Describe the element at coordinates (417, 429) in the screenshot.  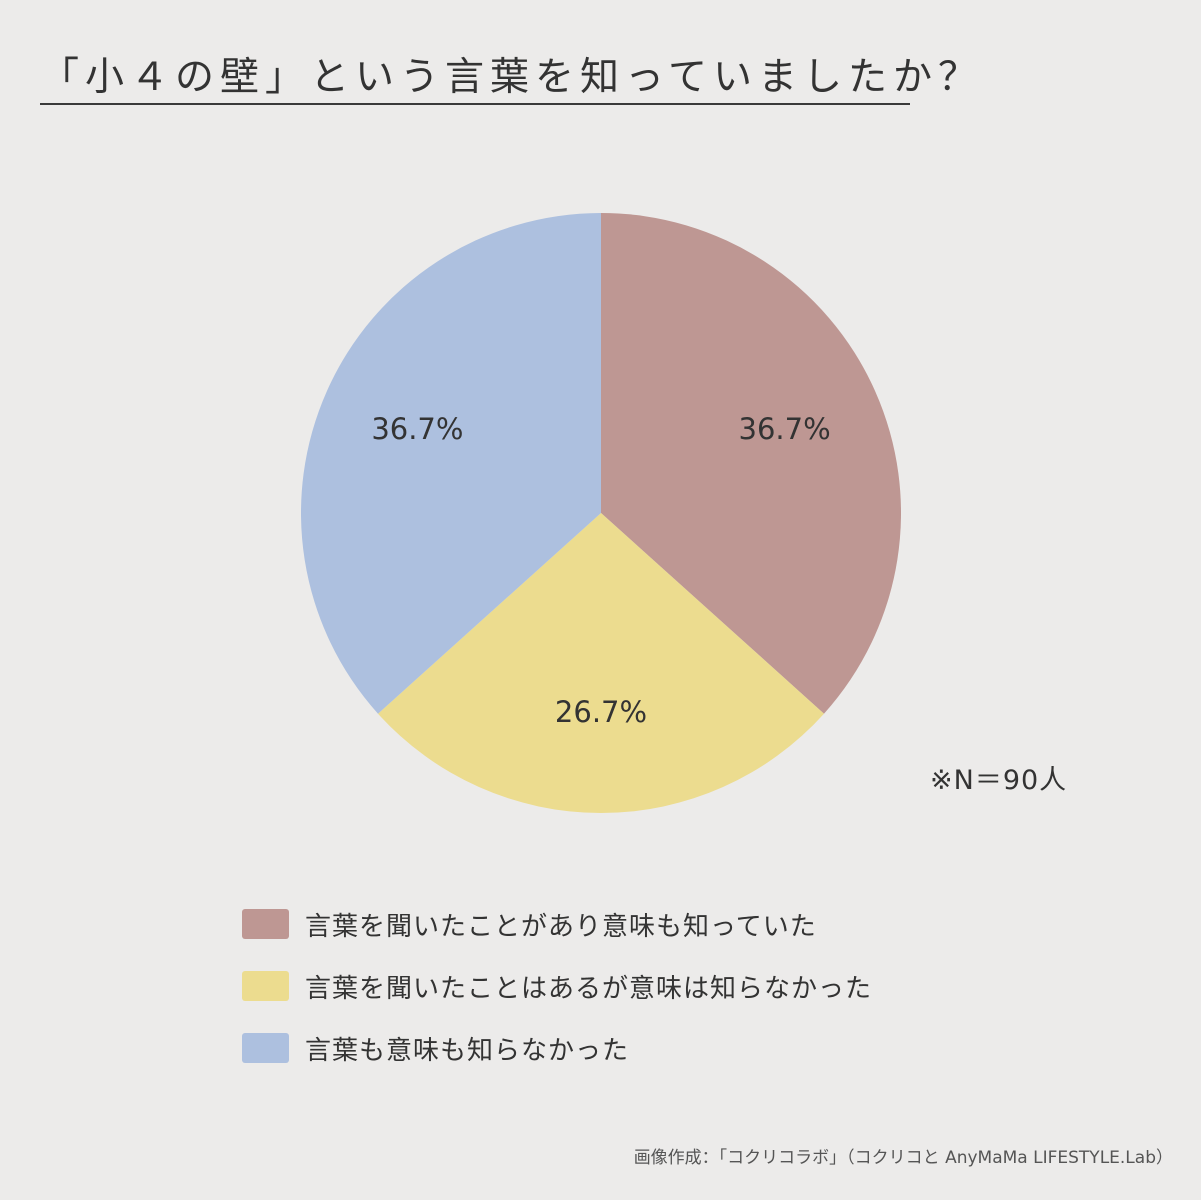
I see `slice-label-unknown: 36.7%` at that location.